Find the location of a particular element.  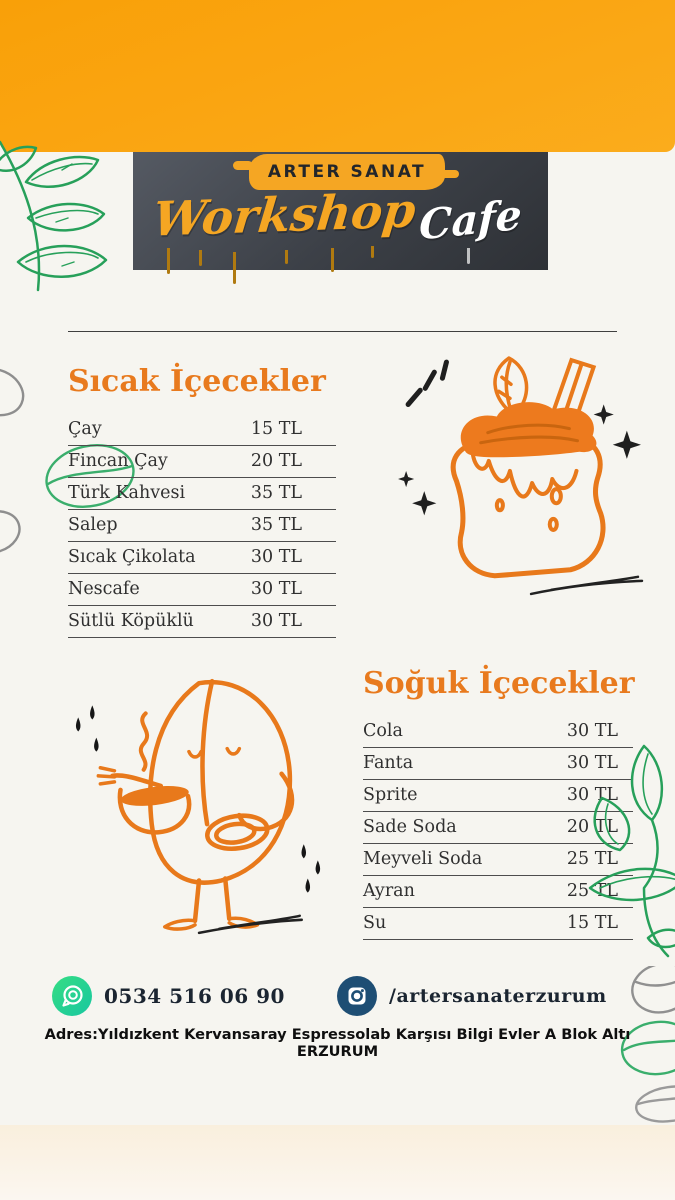

menu-item-name: Ayran is located at coordinates (389, 891).